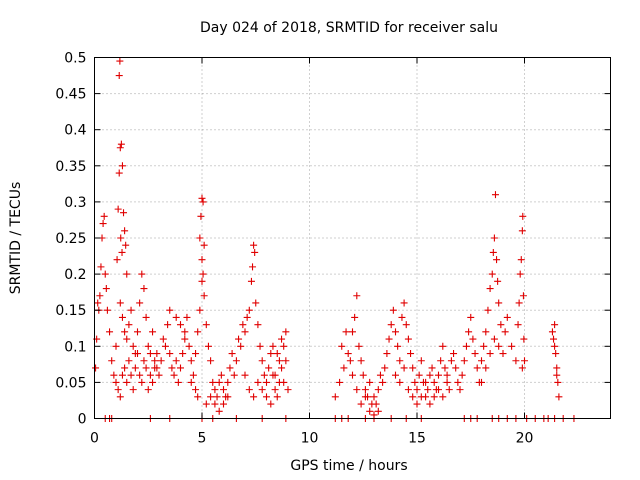 This screenshot has width=640, height=480. I want to click on y-tick-label: 0.15, so click(70, 311).